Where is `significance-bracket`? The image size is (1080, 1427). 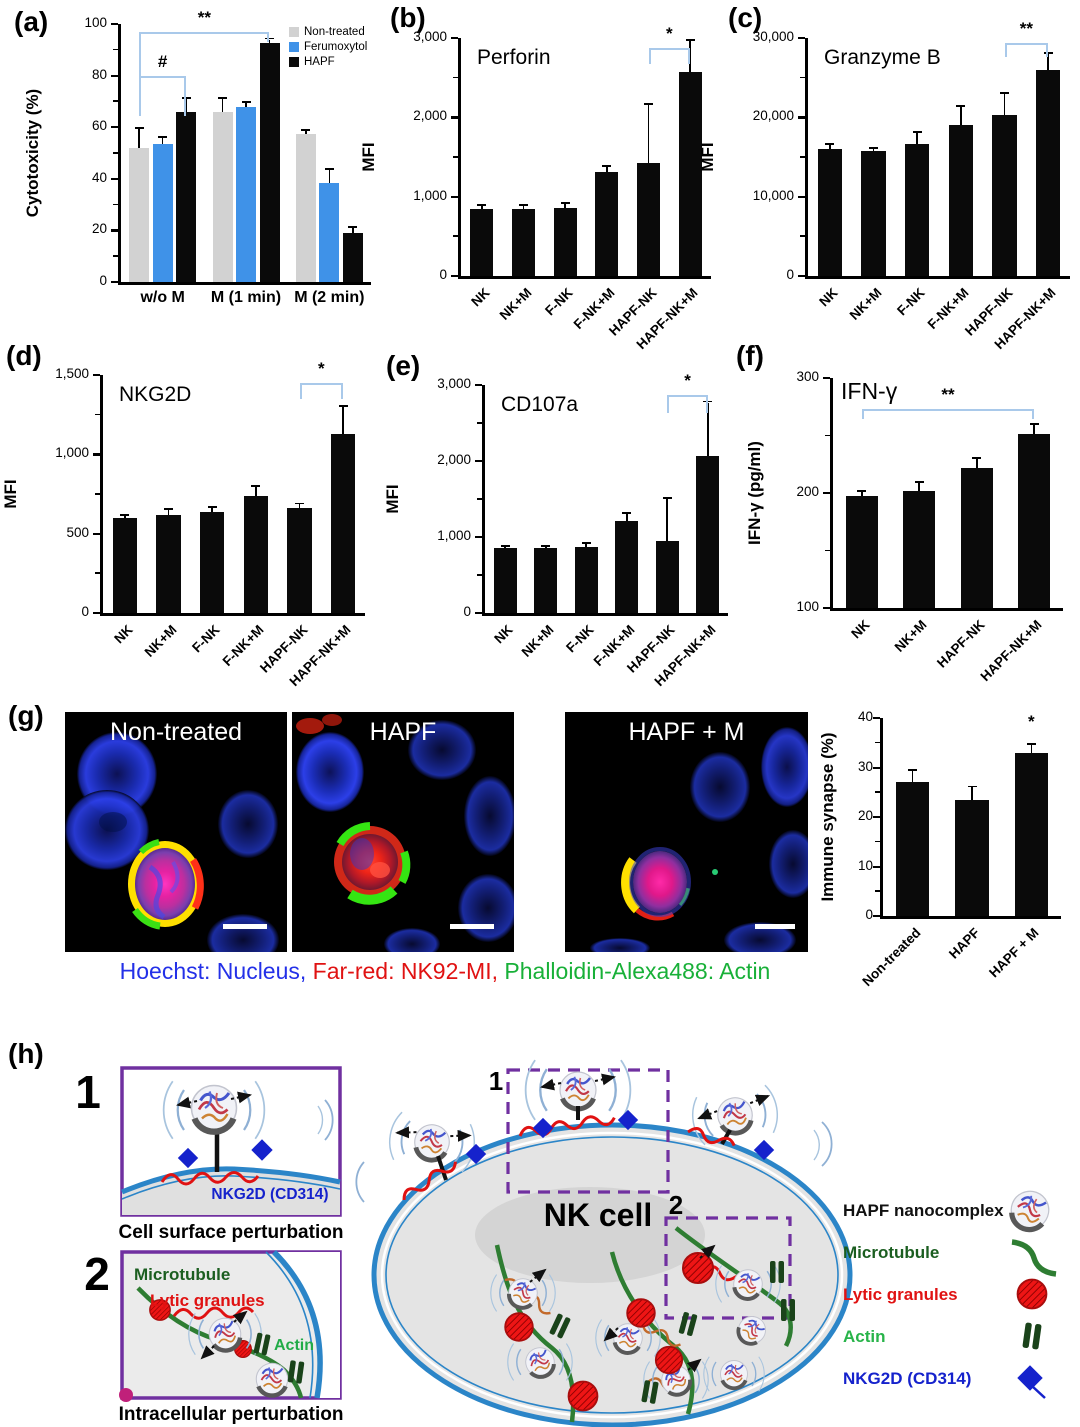
significance-bracket is located at coordinates (1026, 43).